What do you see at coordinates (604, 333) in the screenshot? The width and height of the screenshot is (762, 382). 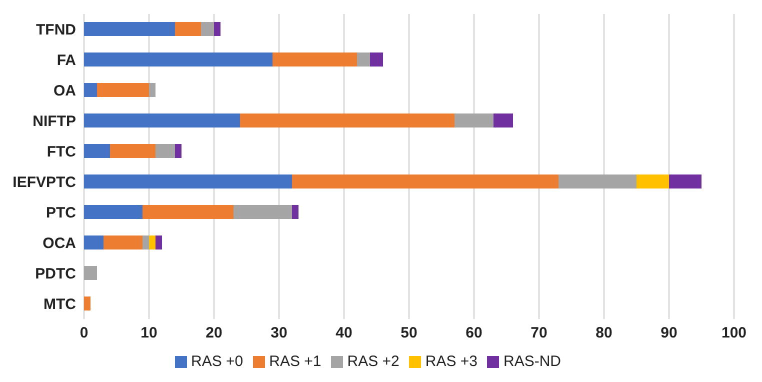 I see `x-tick-label: 80` at bounding box center [604, 333].